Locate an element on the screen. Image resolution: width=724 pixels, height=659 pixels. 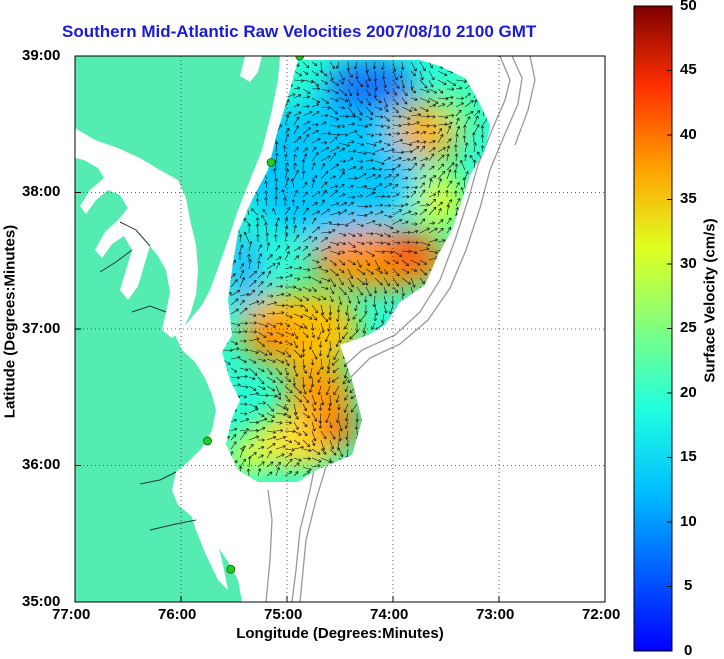
colorbar-tick-label: 30 is located at coordinates (688, 263).